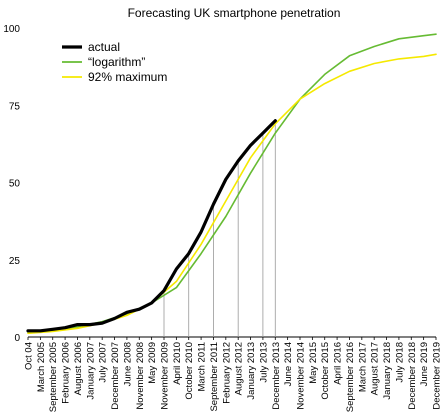 This screenshot has width=445, height=419. What do you see at coordinates (202, 366) in the screenshot?
I see `x-tick-label: March 2011` at bounding box center [202, 366].